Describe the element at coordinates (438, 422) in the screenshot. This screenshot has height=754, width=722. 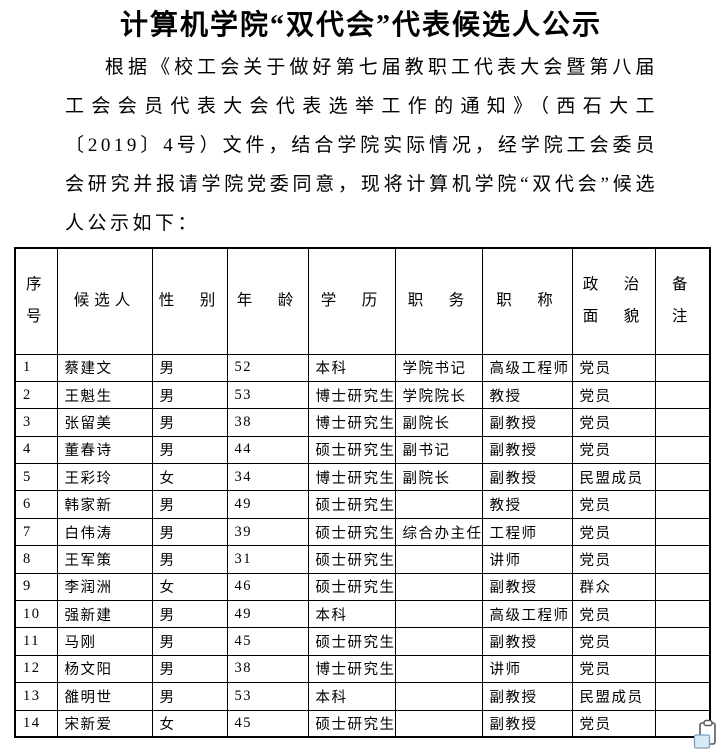
I see `table-cell: 副院长` at that location.